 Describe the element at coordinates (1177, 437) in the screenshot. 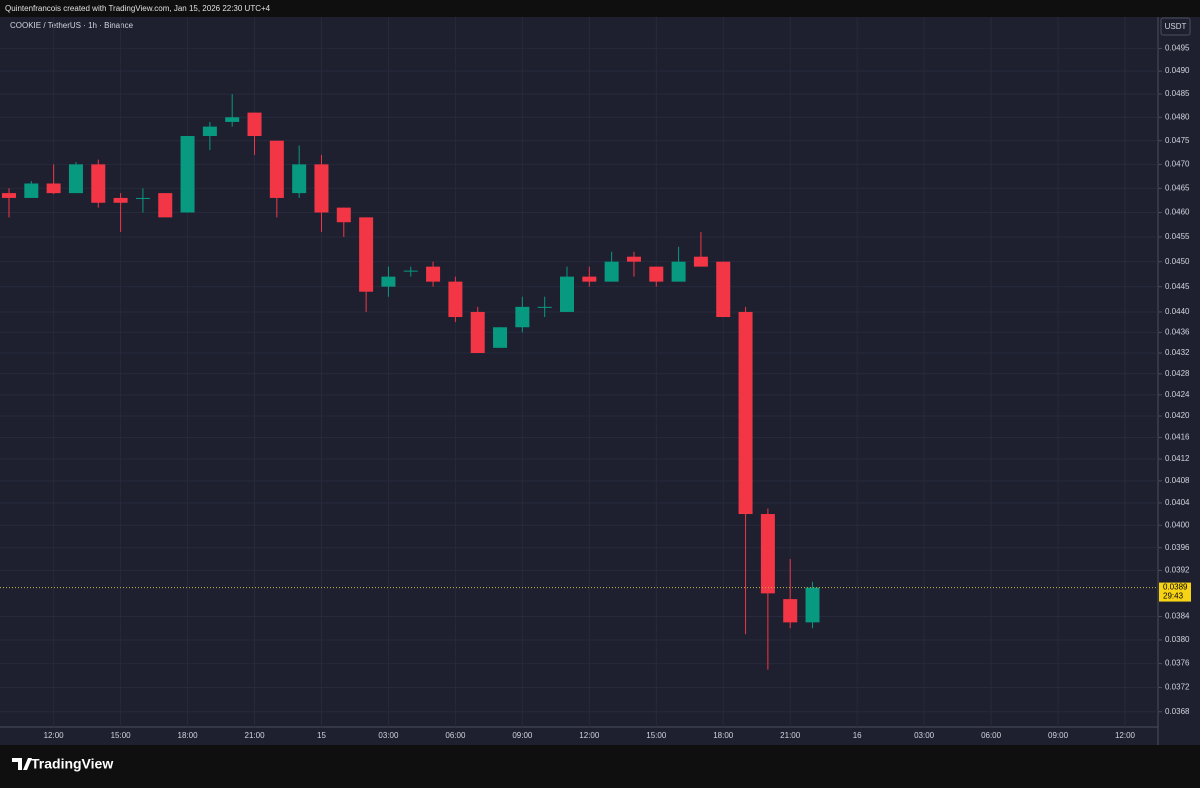

I see `y-tick-label: 0.0416` at that location.